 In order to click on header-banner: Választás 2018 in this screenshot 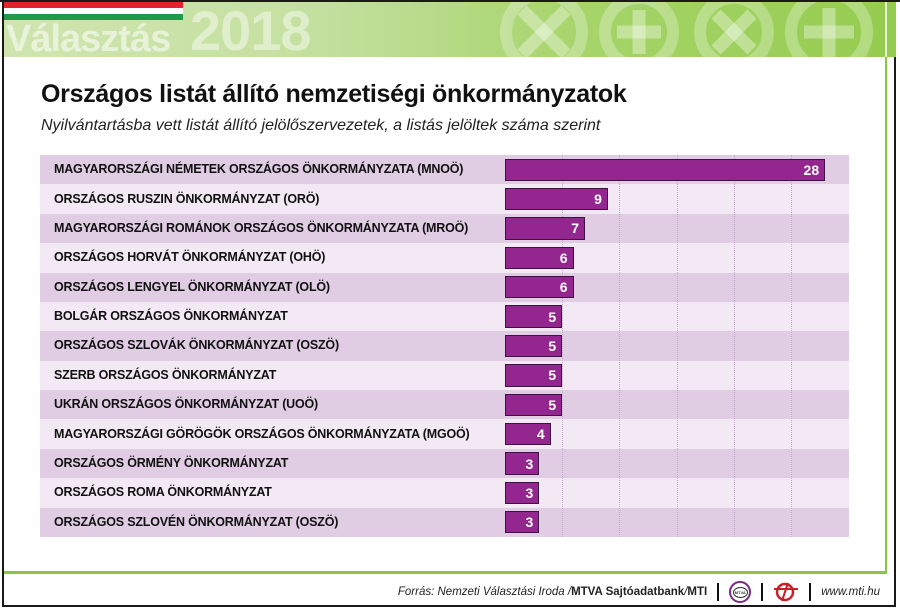, I will do `click(450, 29)`.